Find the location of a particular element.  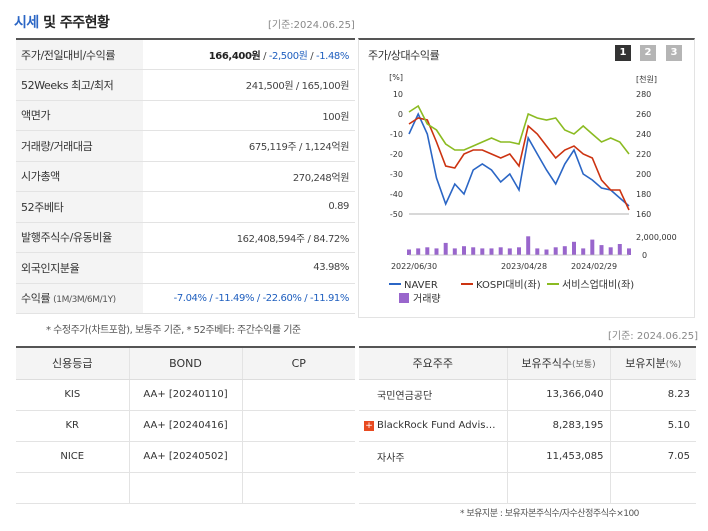

info-row: 발행주식수/유동비율 162,408,594주 / 84.72% is located at coordinates (185, 237).